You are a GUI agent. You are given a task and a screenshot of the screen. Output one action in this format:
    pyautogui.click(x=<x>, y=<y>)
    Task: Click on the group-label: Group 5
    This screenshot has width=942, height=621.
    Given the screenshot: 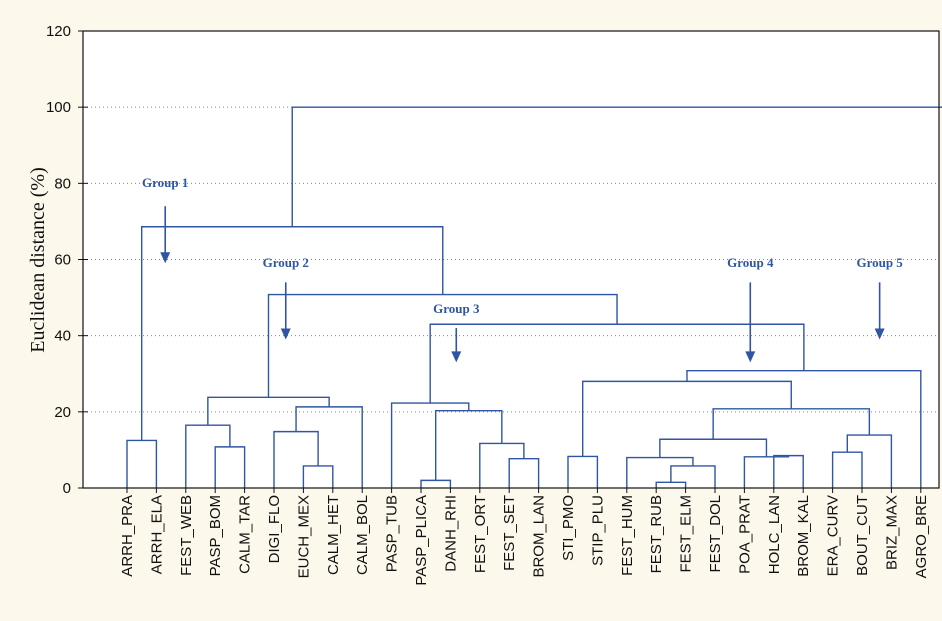 What is the action you would take?
    pyautogui.click(x=879, y=262)
    